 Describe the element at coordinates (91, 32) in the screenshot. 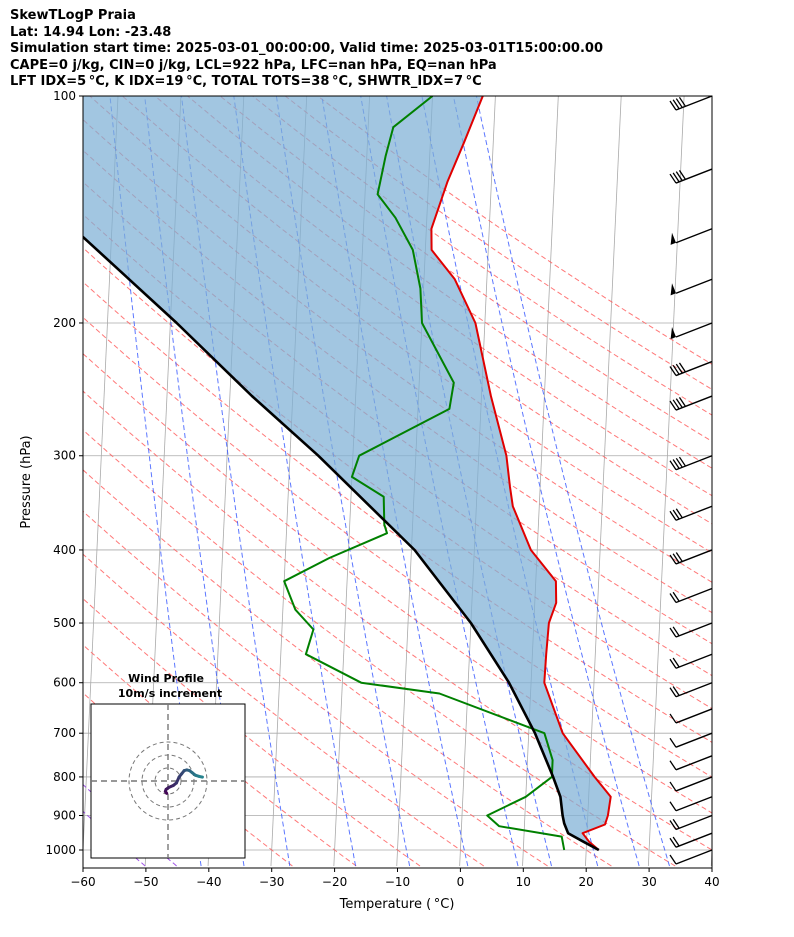

I see `location-coordinates: Lat: 14.94 Lon: -23.48` at that location.